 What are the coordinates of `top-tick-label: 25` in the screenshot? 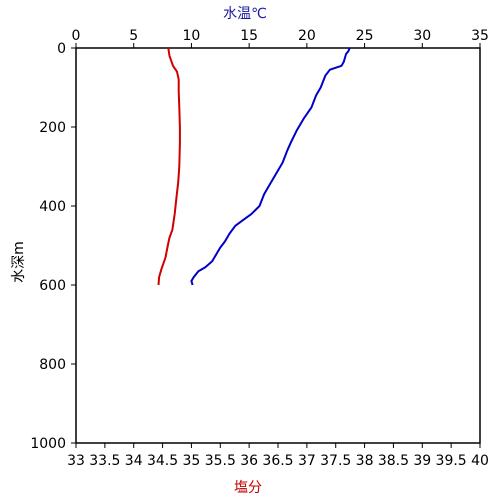 It's located at (365, 36).